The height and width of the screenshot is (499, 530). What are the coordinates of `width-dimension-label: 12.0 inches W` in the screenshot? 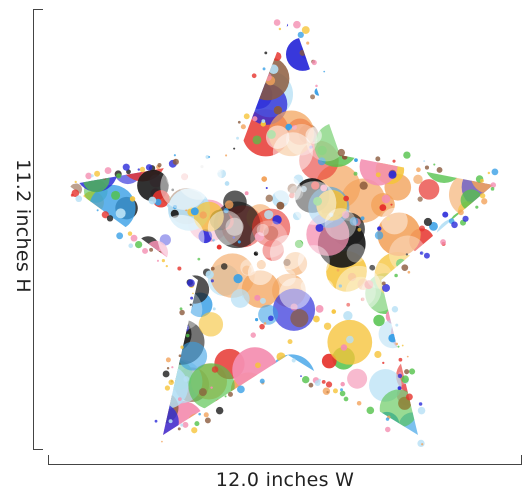 It's located at (285, 480).